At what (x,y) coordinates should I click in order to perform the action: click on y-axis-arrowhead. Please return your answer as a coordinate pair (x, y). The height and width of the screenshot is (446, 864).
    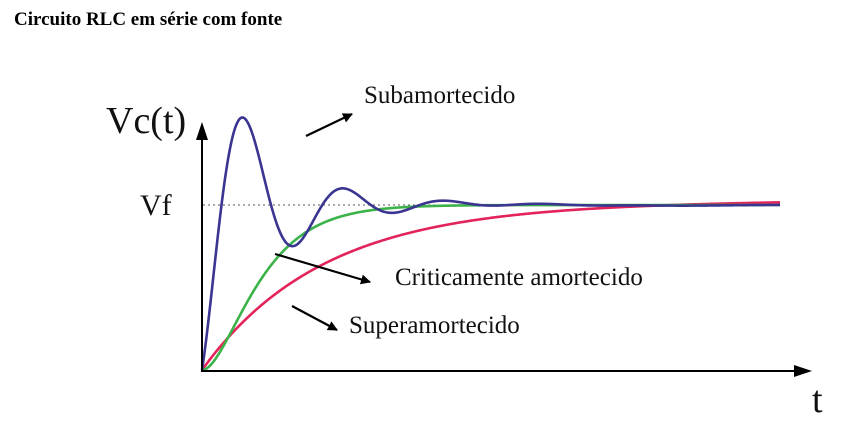
    Looking at the image, I should click on (202, 131).